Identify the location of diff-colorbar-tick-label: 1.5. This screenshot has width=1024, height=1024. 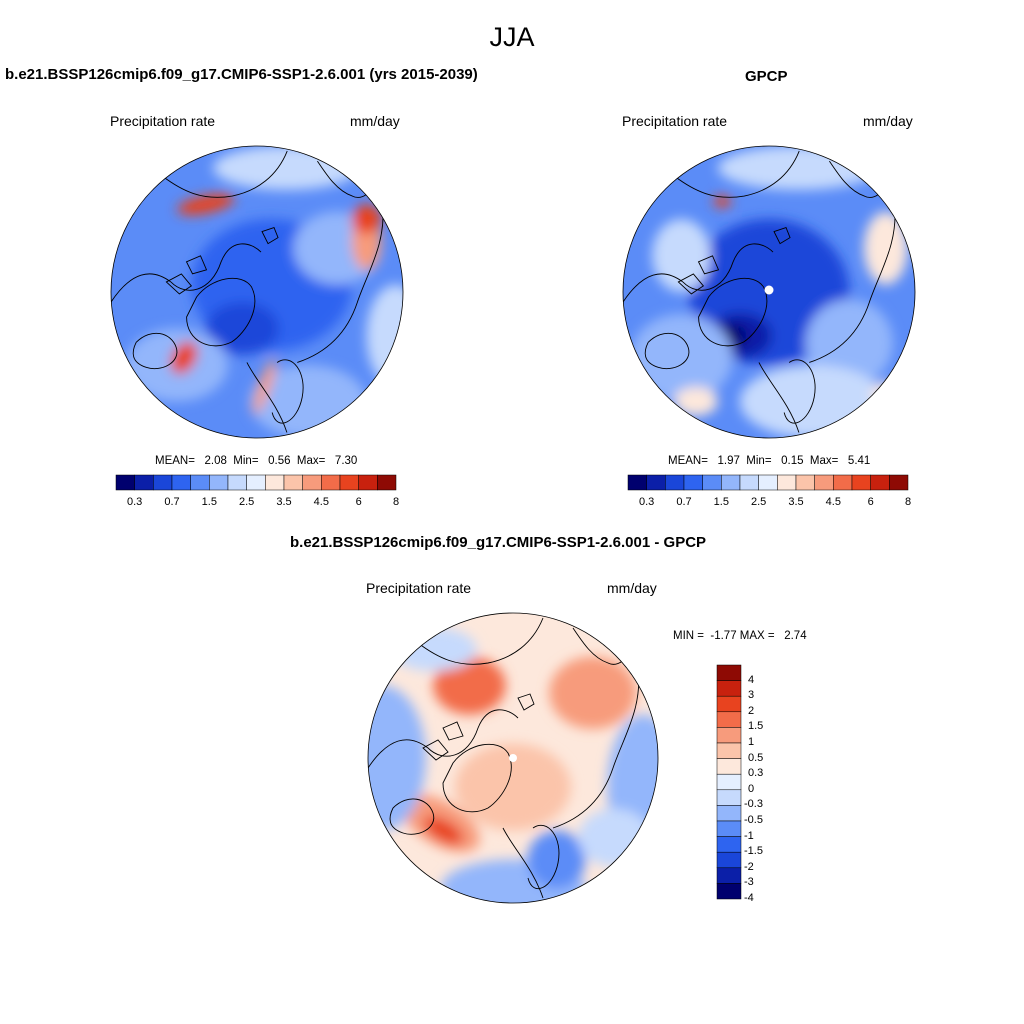
(756, 726).